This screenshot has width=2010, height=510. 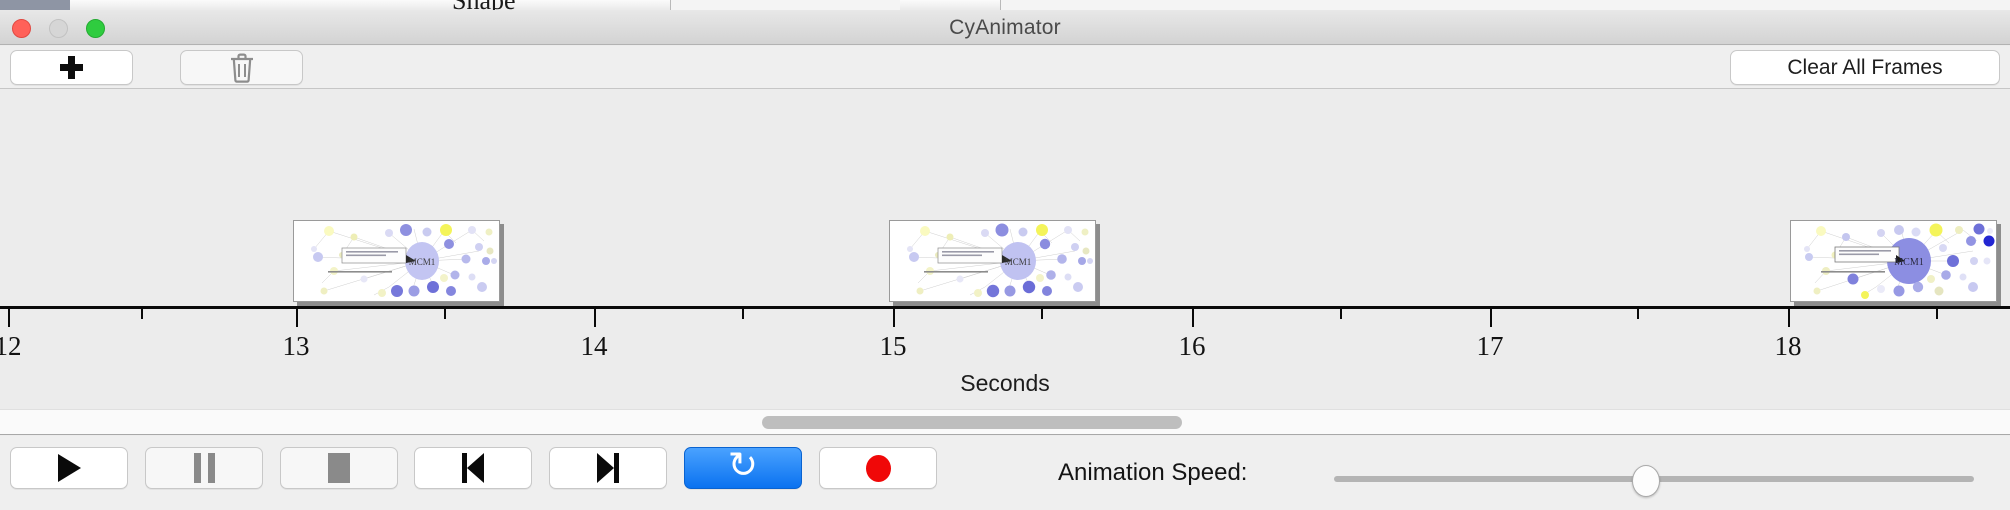 I want to click on background-window-label: Shape, so click(x=484, y=5).